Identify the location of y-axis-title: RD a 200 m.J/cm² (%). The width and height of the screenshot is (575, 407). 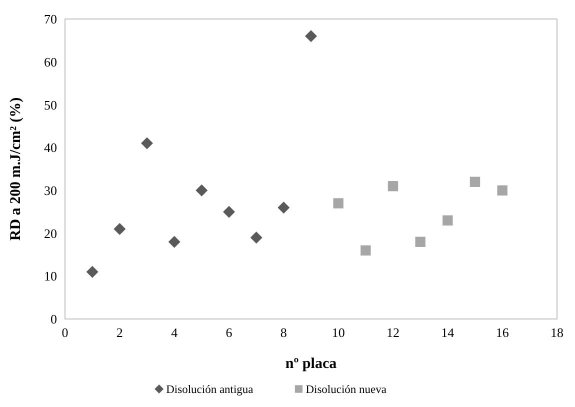
(16, 169).